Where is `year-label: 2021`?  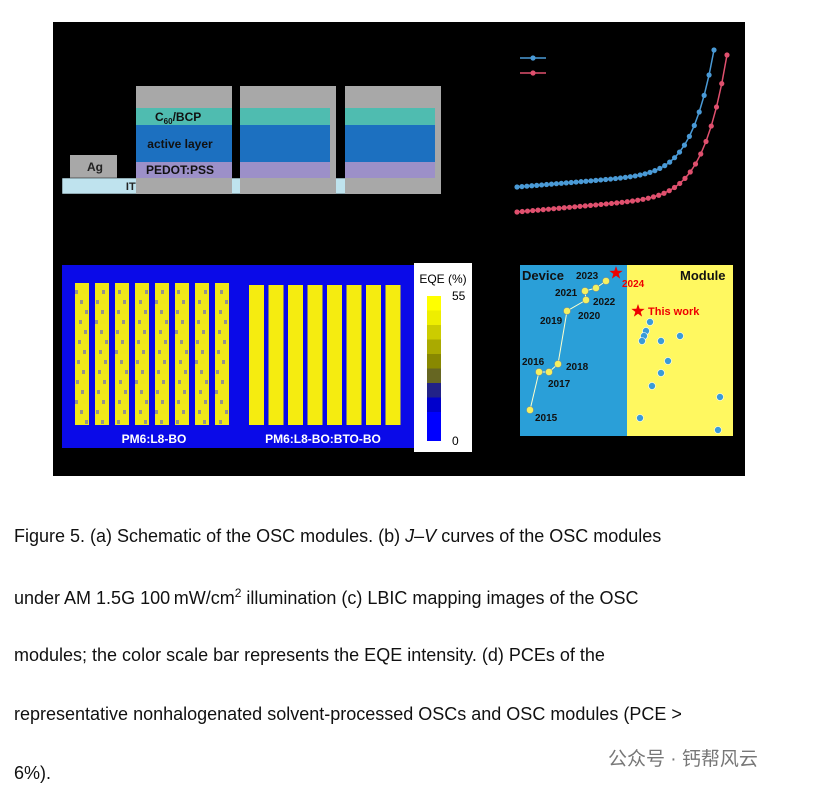 year-label: 2021 is located at coordinates (566, 293).